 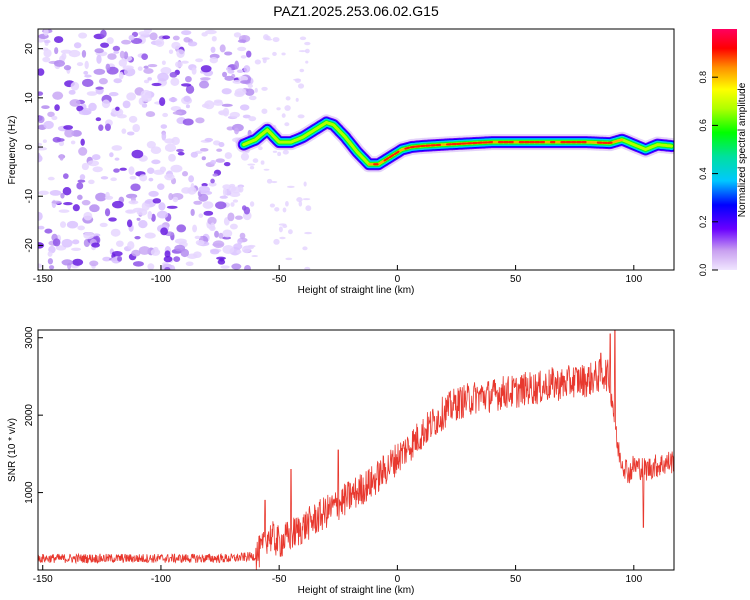 What do you see at coordinates (398, 279) in the screenshot?
I see `x-tick-label-0-3: 0` at bounding box center [398, 279].